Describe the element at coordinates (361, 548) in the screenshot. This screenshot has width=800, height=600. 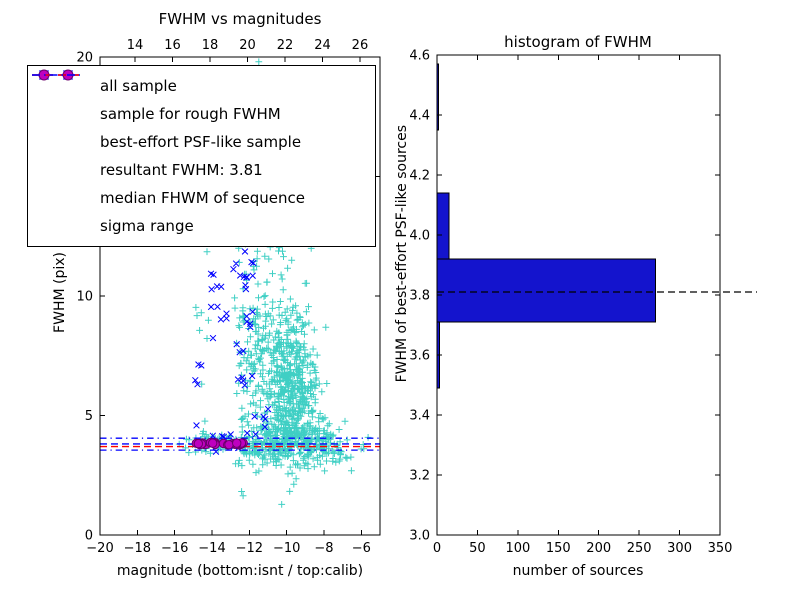
I see `svg-text: −6` at that location.